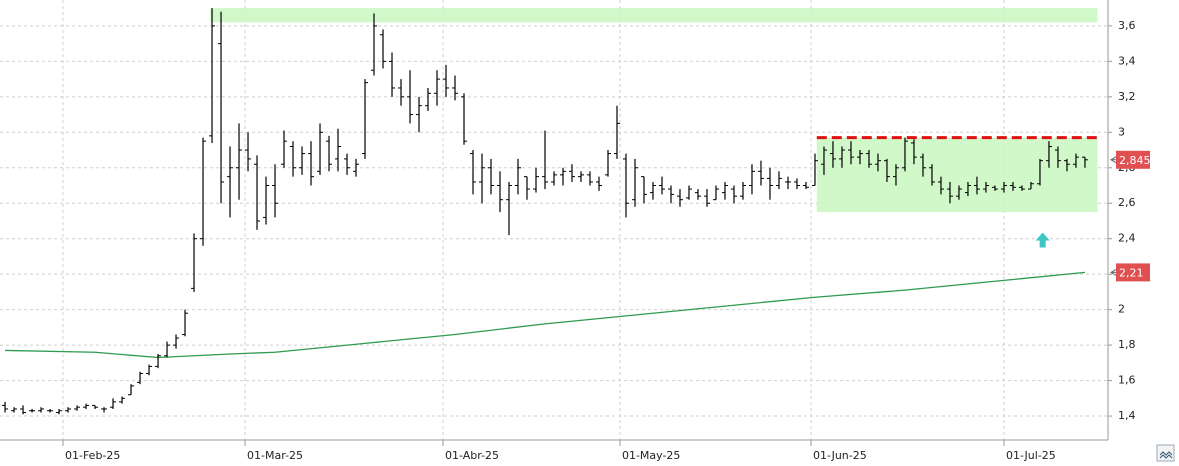 This screenshot has width=1179, height=466. I want to click on x-tick-label: 01-Abr-25, so click(472, 455).